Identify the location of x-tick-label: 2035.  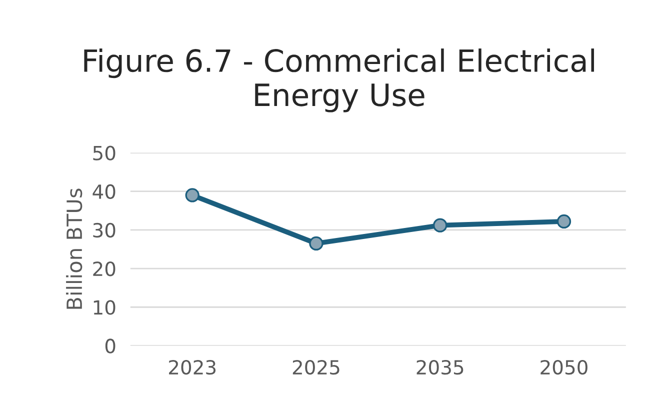
(440, 367).